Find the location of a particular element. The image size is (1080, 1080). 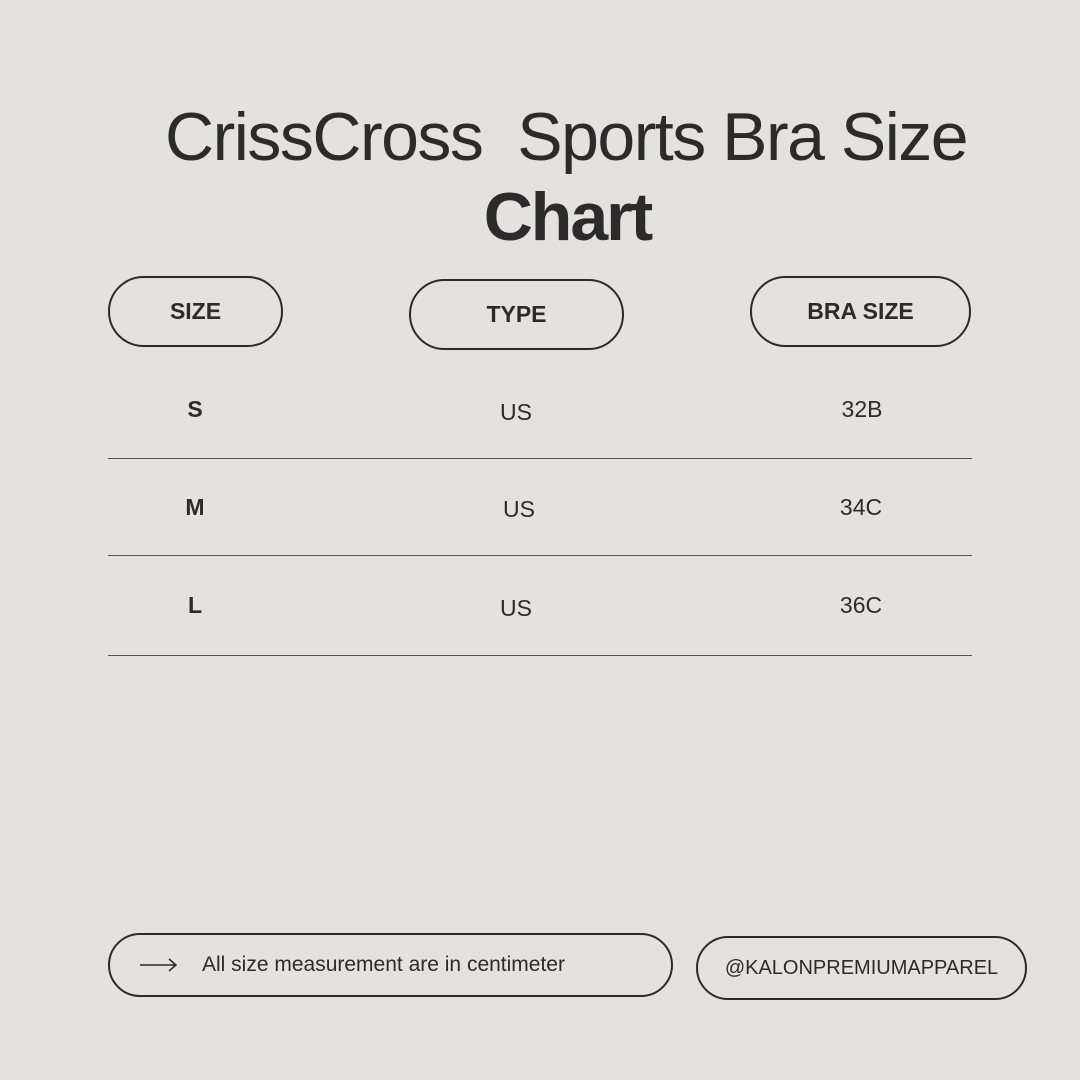

row-s-size: S is located at coordinates (195, 409).